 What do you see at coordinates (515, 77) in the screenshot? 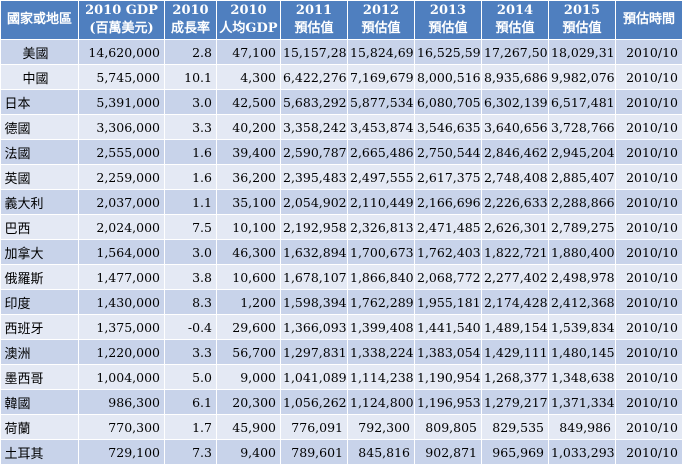
I see `cell-estimate-2014: 8,935,686` at bounding box center [515, 77].